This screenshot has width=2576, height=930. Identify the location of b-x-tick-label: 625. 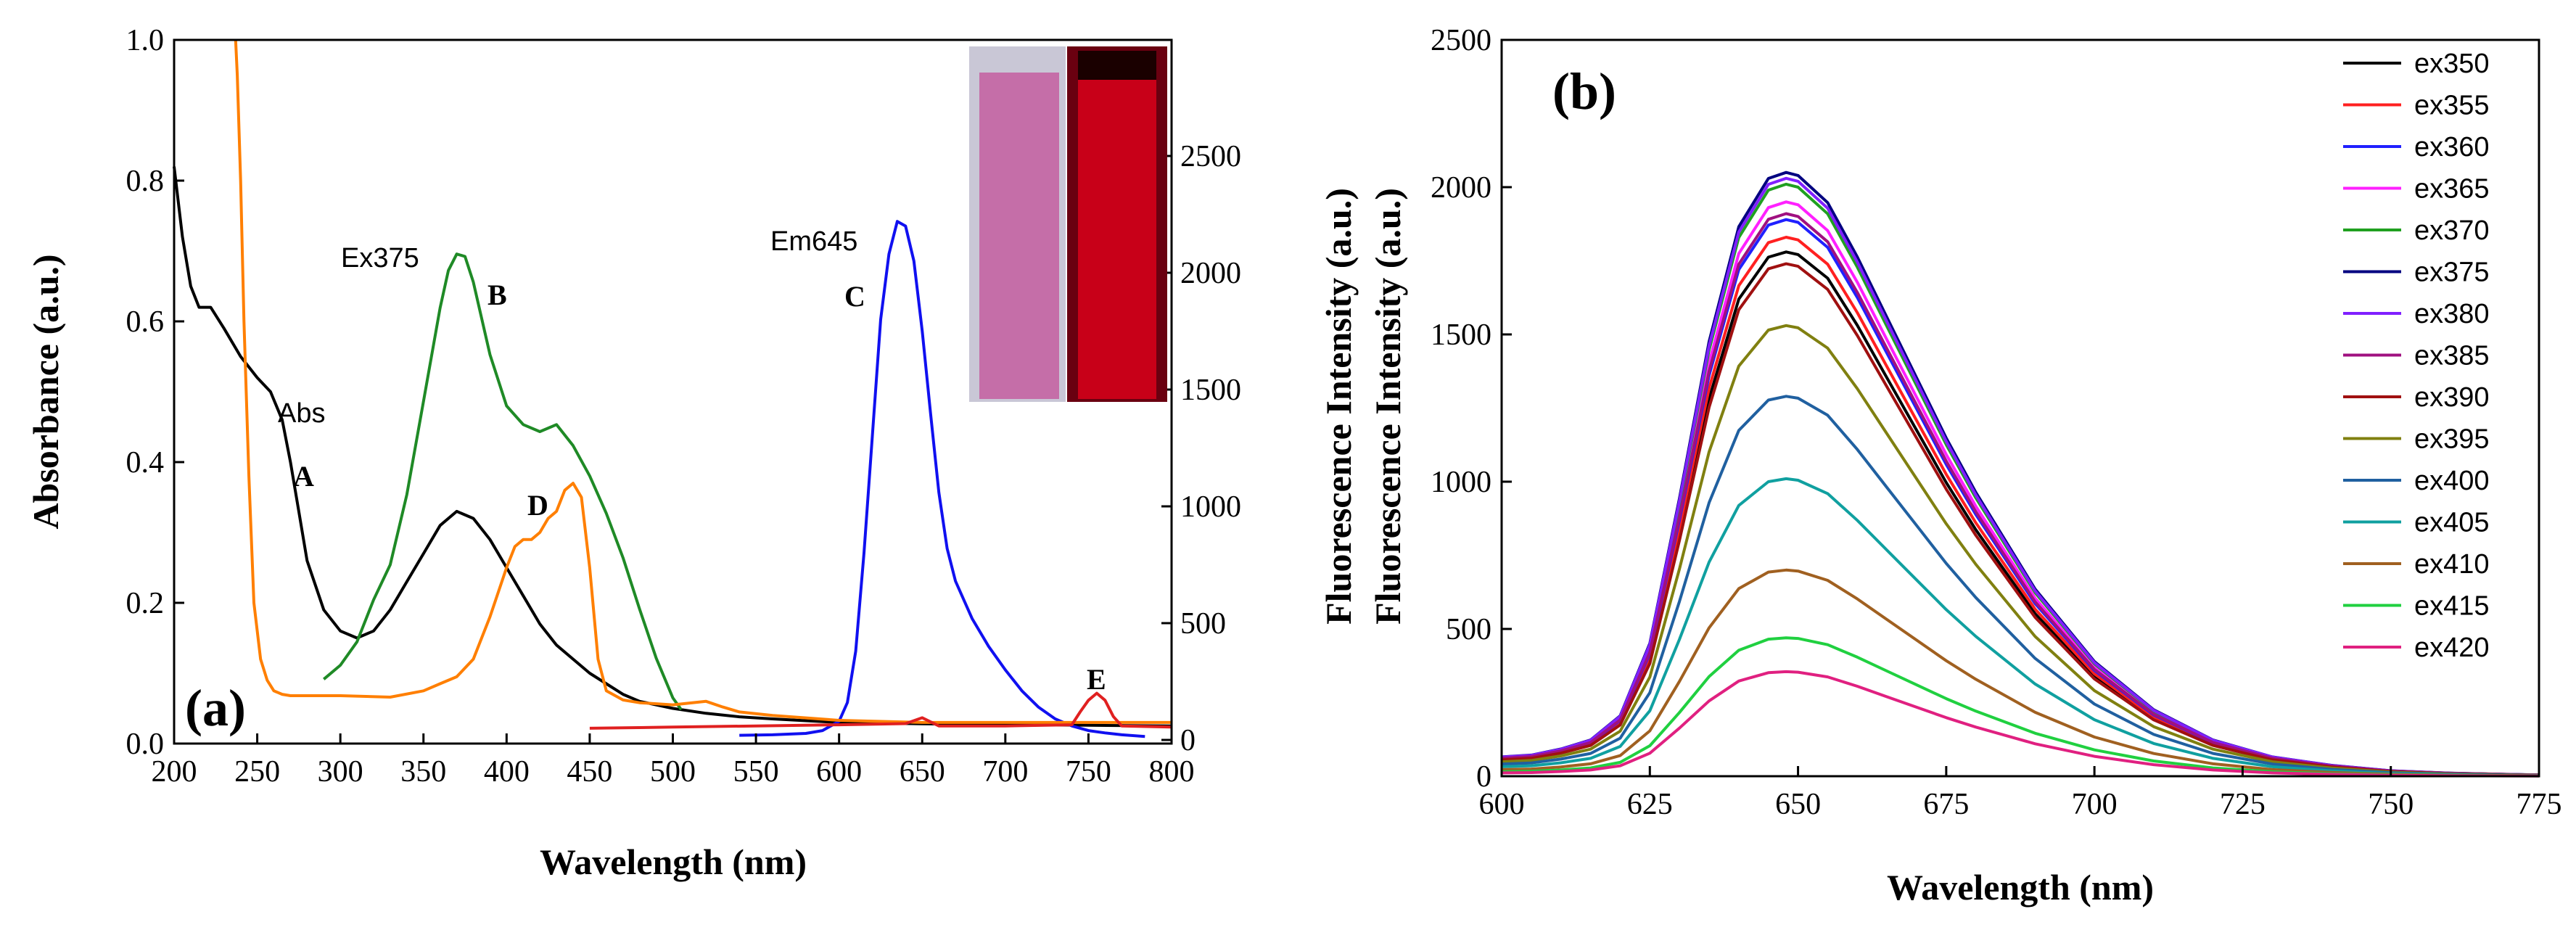
(1650, 804).